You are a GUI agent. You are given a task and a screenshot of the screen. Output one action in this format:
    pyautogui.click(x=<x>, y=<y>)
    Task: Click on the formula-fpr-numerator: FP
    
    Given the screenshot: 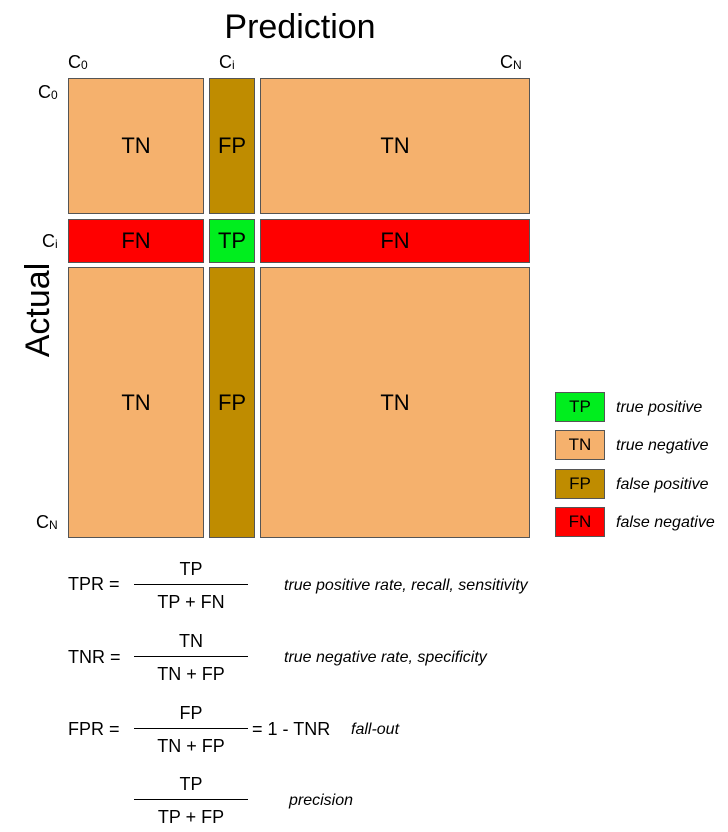 What is the action you would take?
    pyautogui.click(x=191, y=713)
    